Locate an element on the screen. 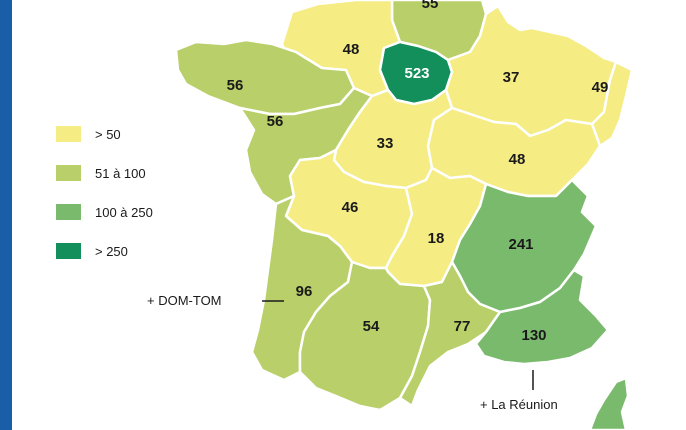  value-label-pays-de-la-loire: 56 is located at coordinates (275, 121).